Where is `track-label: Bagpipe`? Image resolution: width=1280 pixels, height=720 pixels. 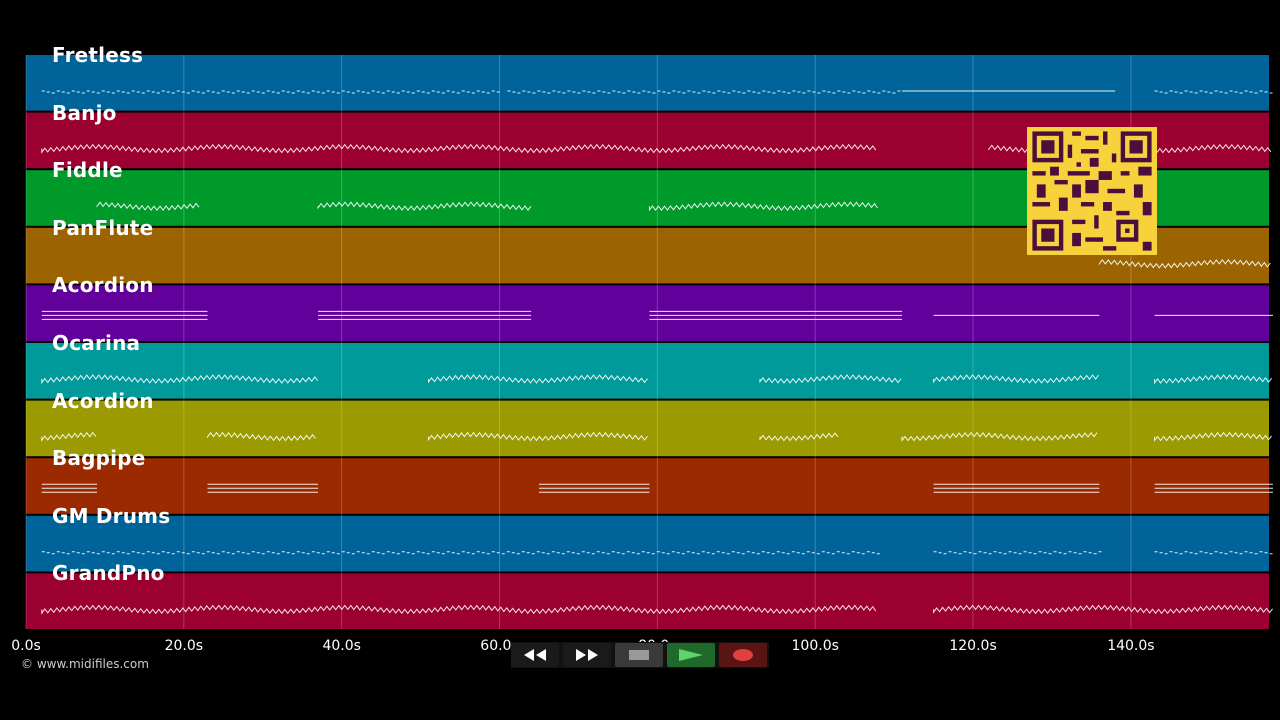
track-label: Bagpipe is located at coordinates (99, 458).